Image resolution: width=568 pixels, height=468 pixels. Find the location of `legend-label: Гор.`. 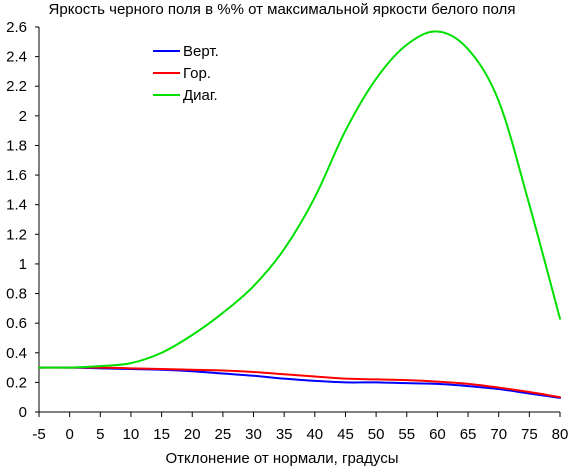

legend-label: Гор. is located at coordinates (197, 73).